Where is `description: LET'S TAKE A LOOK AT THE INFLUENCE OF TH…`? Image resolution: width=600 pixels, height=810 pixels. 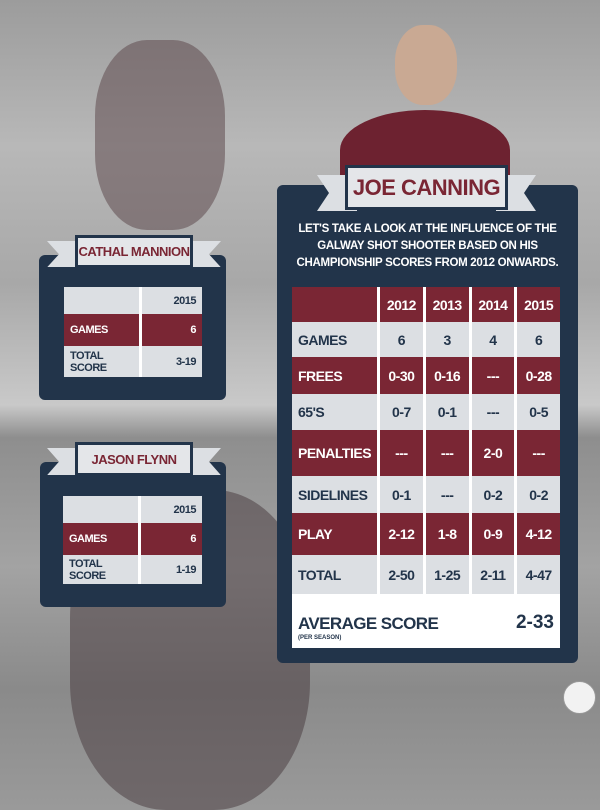
description: LET'S TAKE A LOOK AT THE INFLUENCE OF TH… is located at coordinates (427, 246).